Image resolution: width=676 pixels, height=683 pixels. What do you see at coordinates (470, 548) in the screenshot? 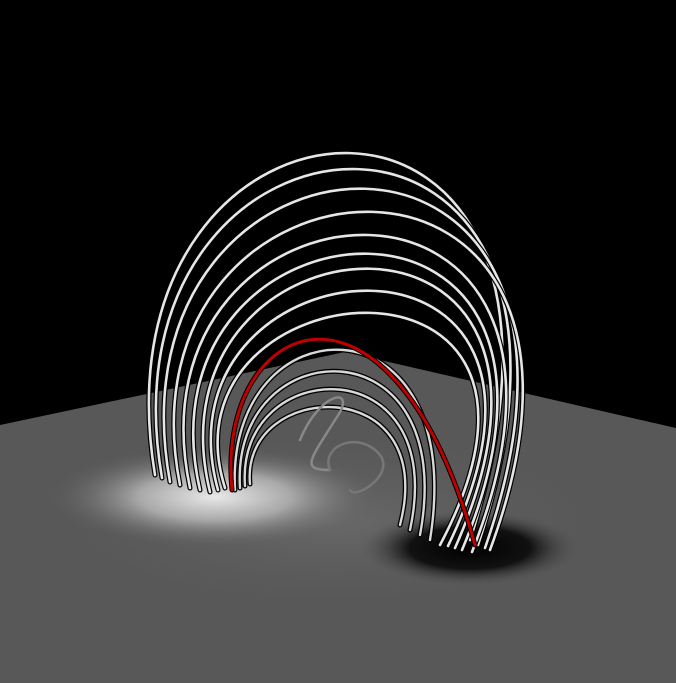
I see `negative-polarity` at bounding box center [470, 548].